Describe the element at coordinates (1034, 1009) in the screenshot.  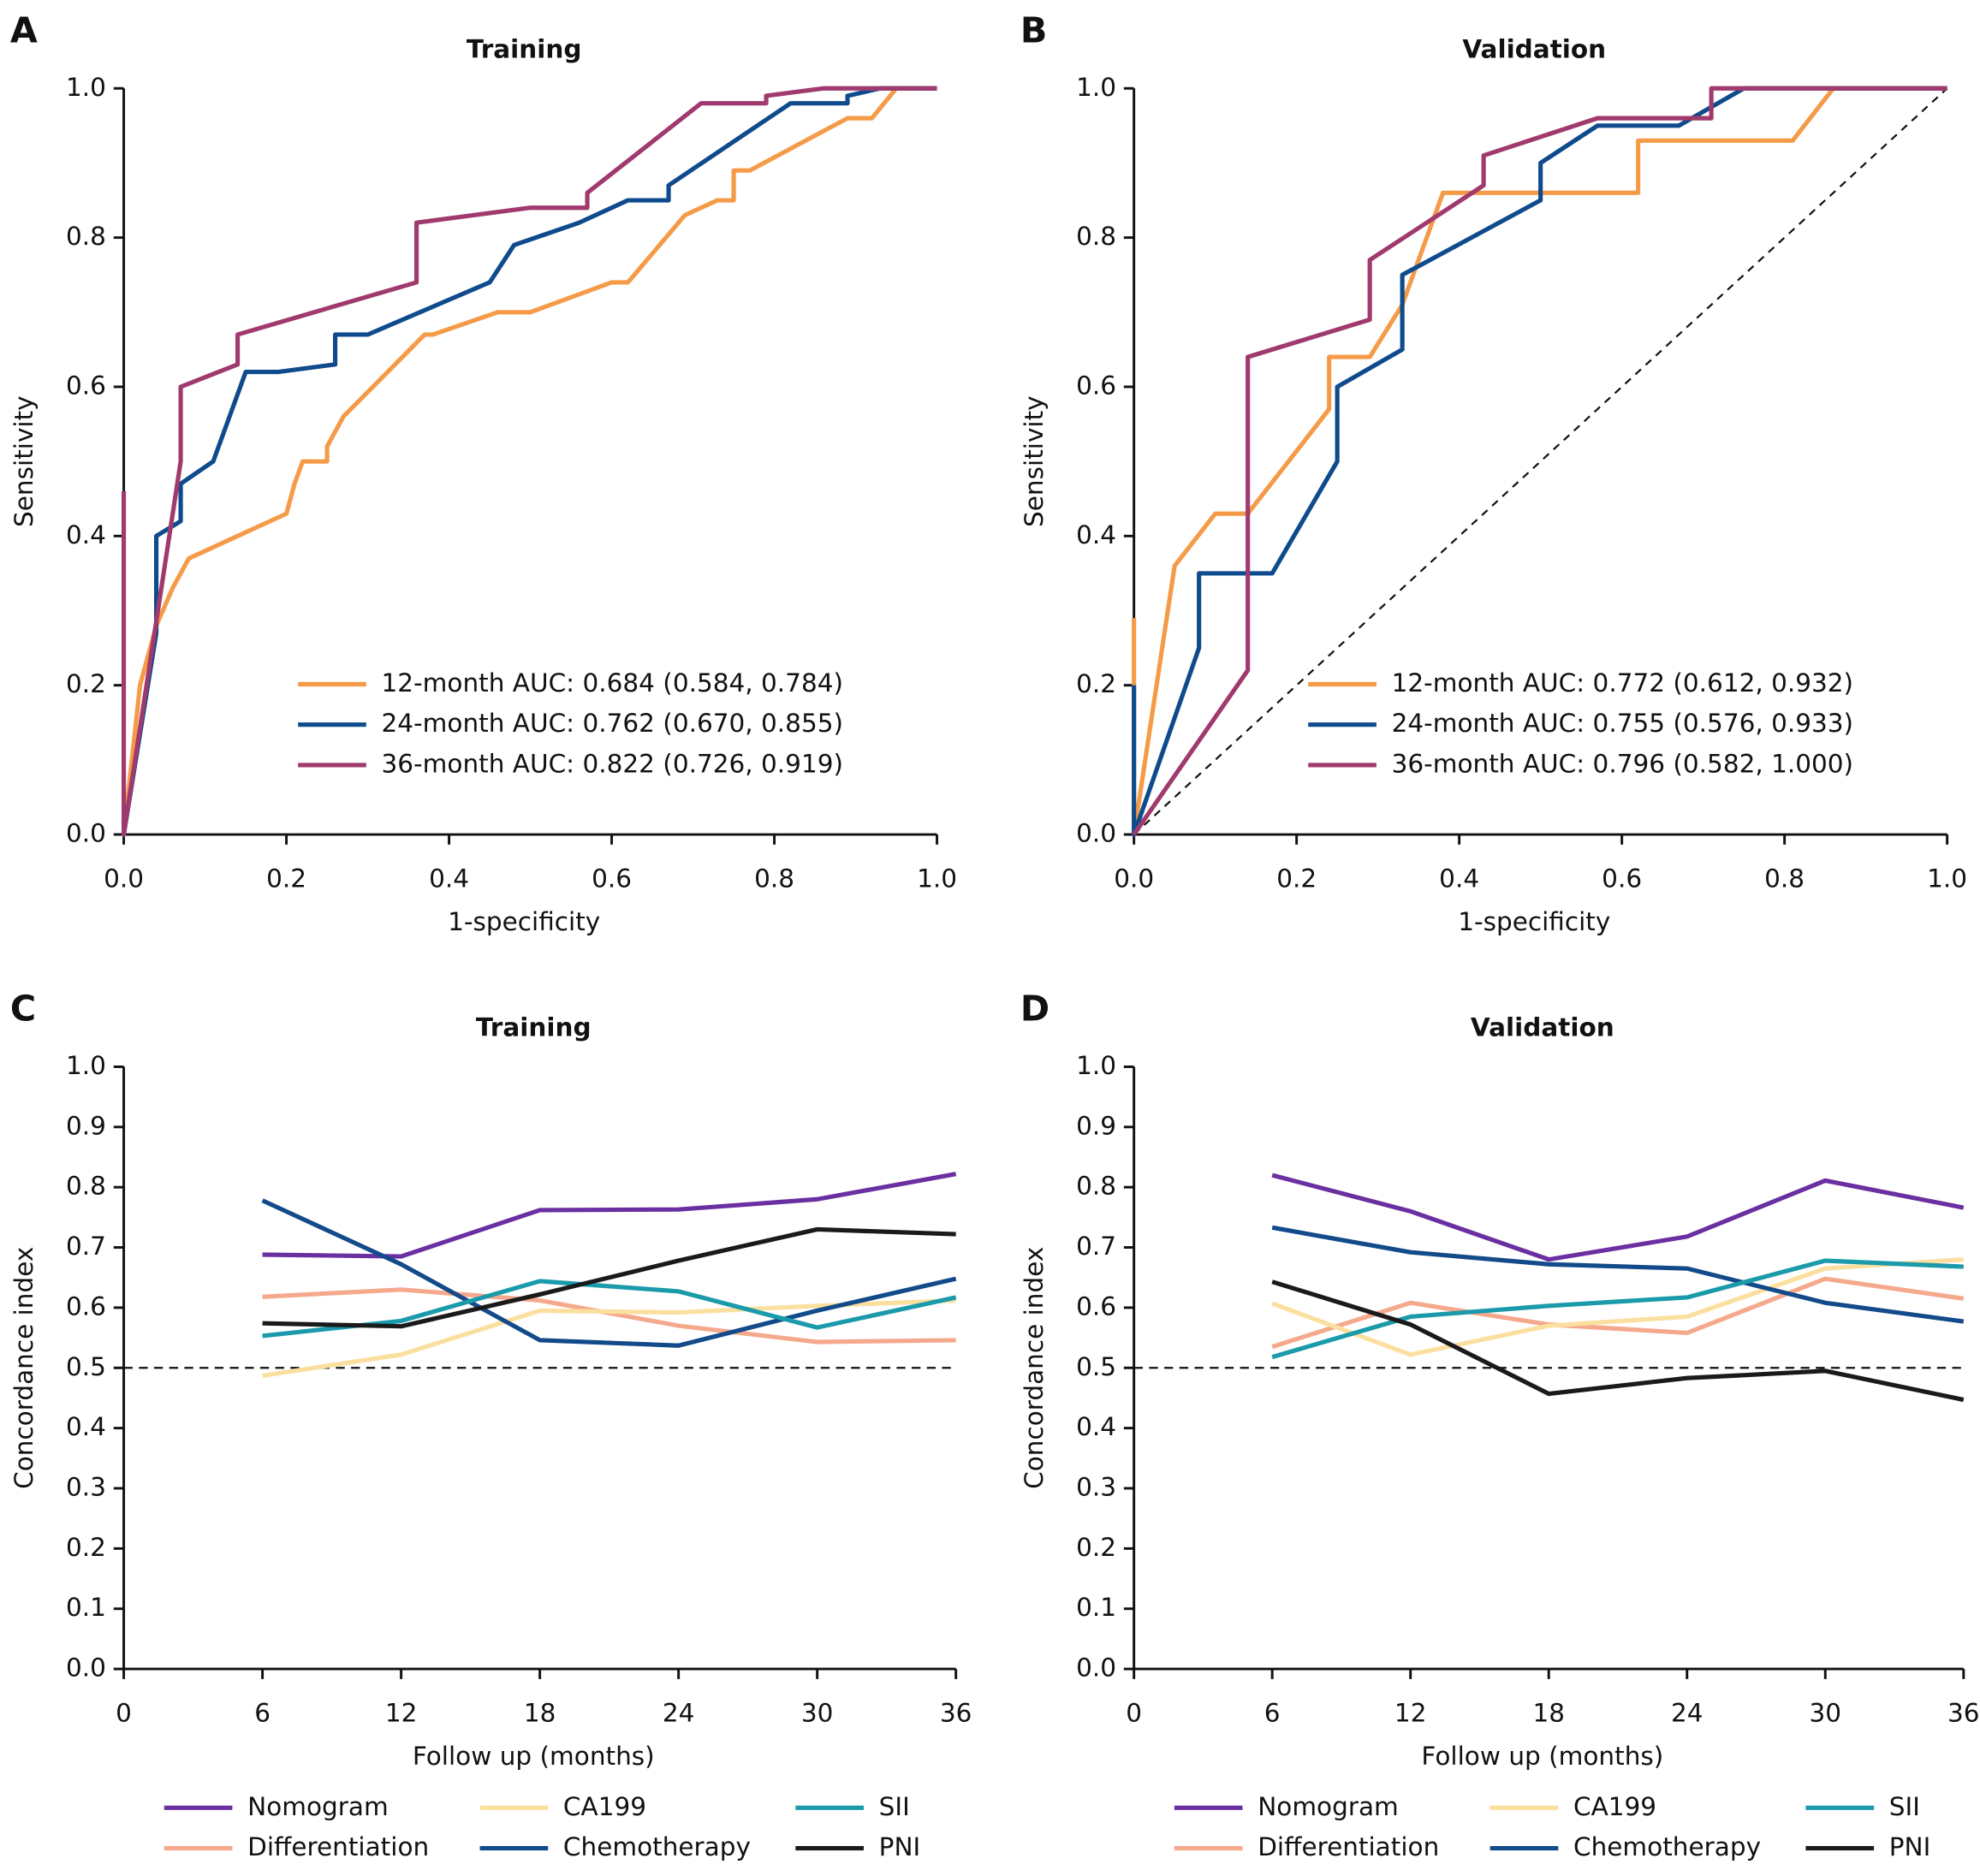
I see `panel-label: D` at that location.